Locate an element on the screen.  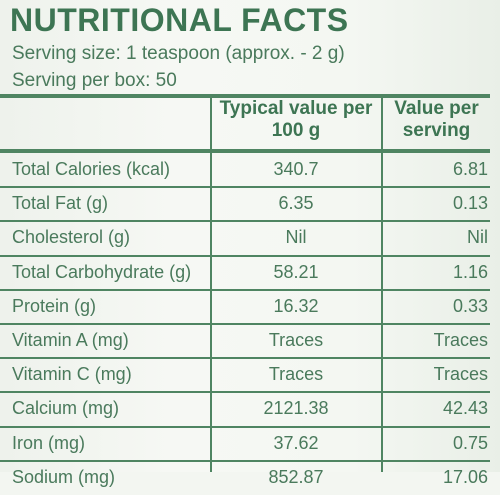
column-header-per-100g: Typical value per 100 g is located at coordinates (296, 120).